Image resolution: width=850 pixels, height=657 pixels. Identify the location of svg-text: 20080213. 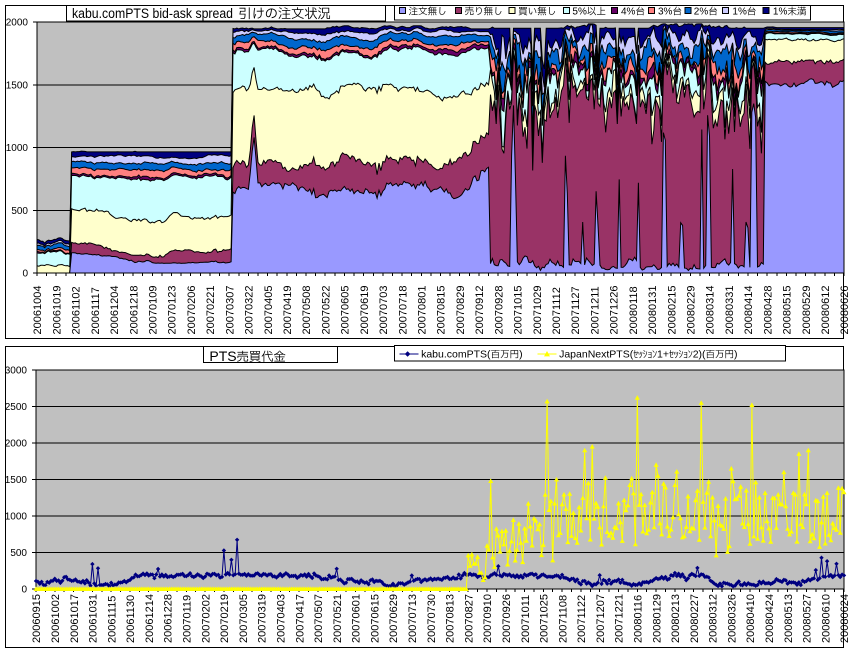
(676, 618).